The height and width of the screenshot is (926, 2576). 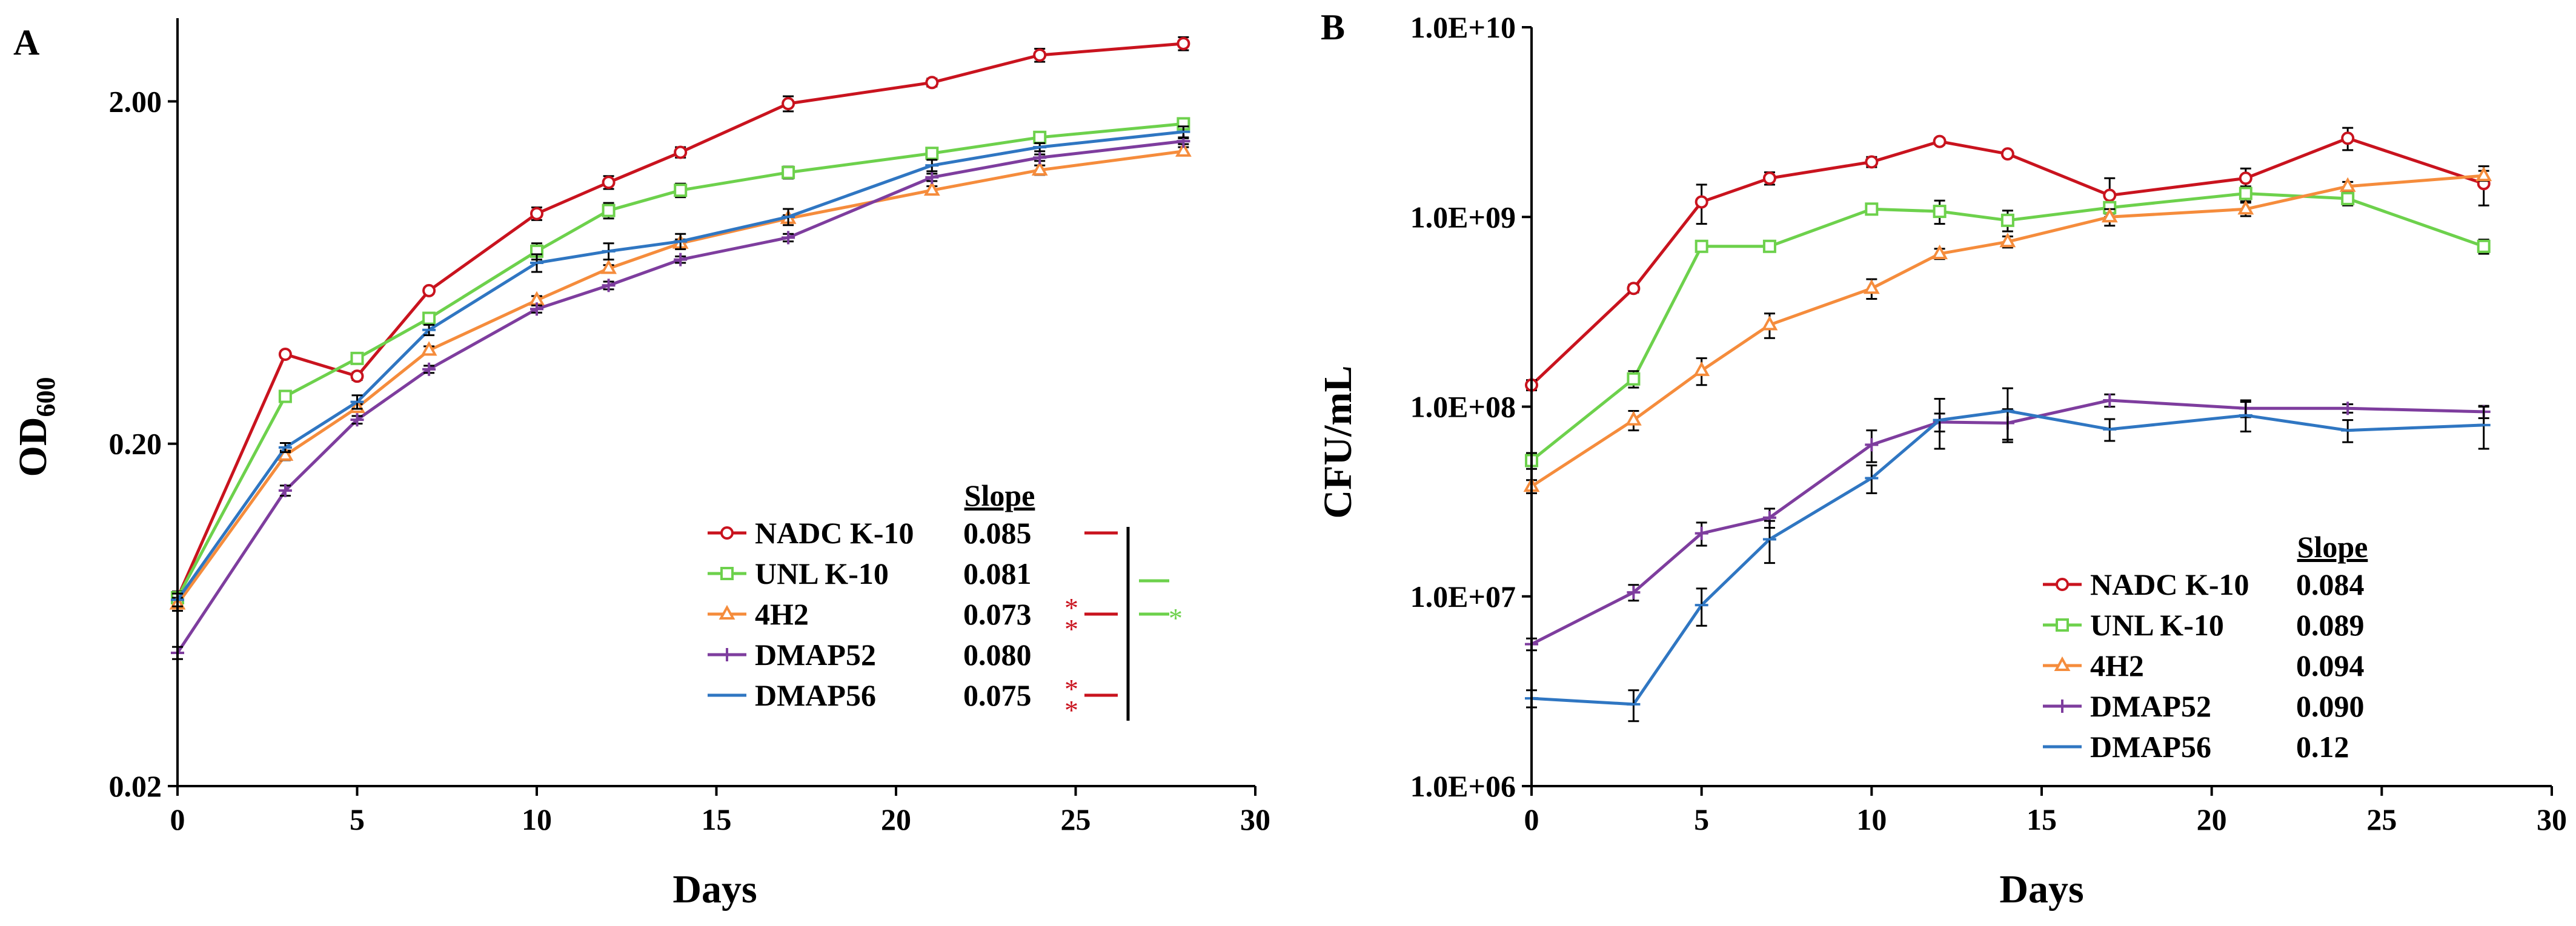 I want to click on panel-b-legend-title: Slope, so click(x=2332, y=547).